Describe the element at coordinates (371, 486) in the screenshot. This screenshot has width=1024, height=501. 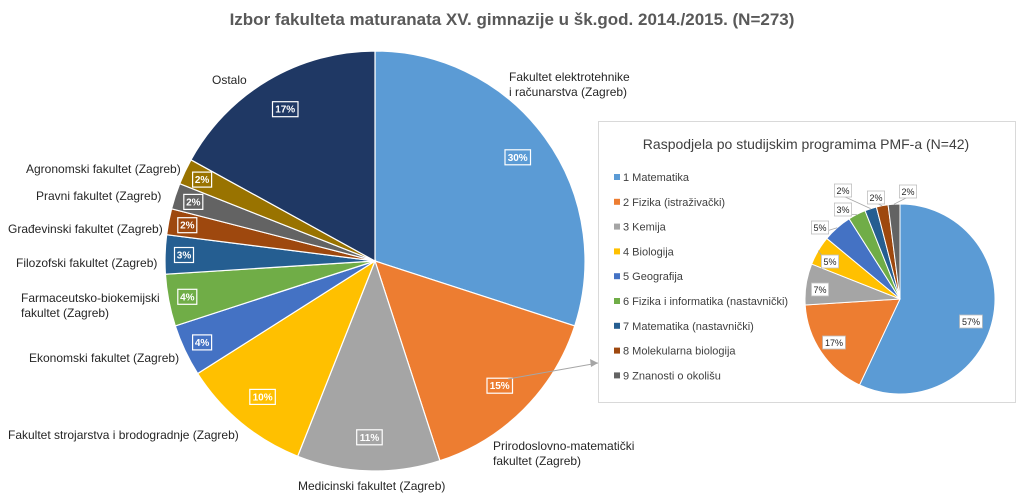
I see `category-label-medicinski-fakultet-zagreb: Medicinski fakultet (Zagreb)` at that location.